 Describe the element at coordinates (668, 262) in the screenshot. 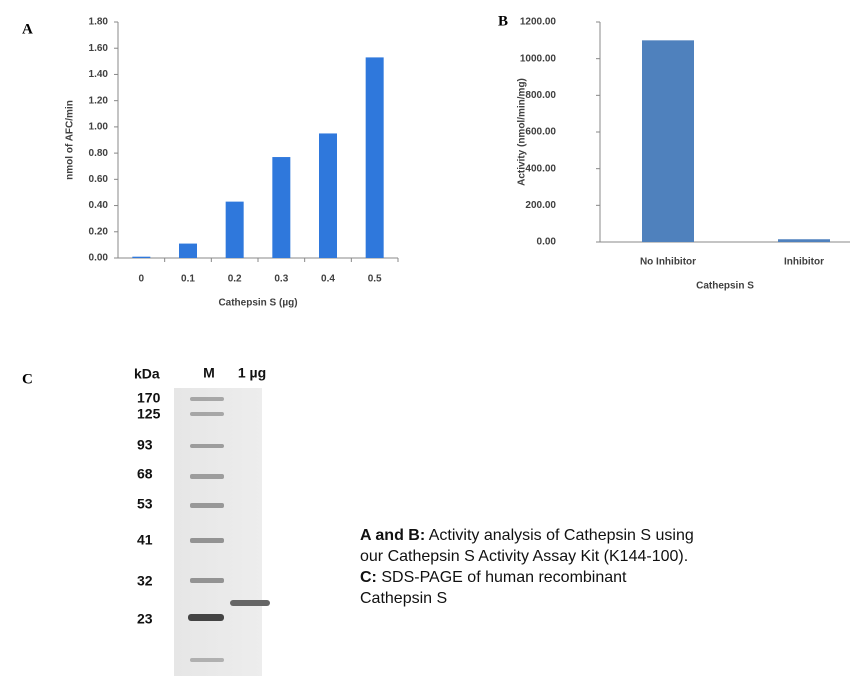

I see `x-tick-label: No Inhibitor` at that location.